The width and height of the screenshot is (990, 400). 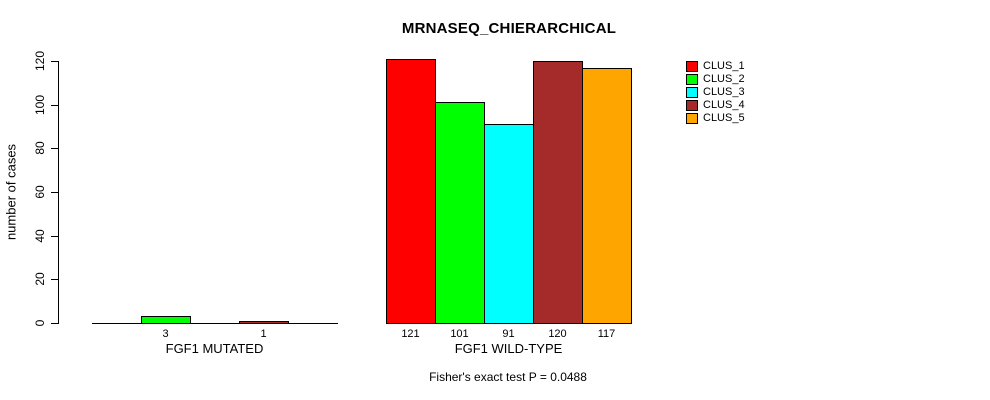 I want to click on legend-row: CLUS_5, so click(x=715, y=118).